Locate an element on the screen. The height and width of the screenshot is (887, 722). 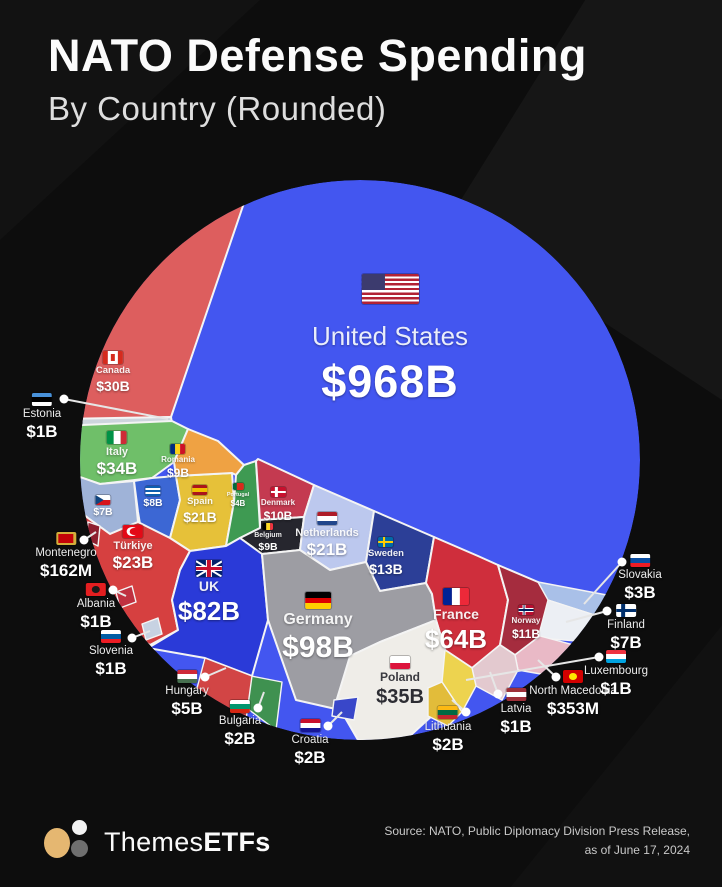
leader-dot-montenegro is located at coordinates (84, 540).